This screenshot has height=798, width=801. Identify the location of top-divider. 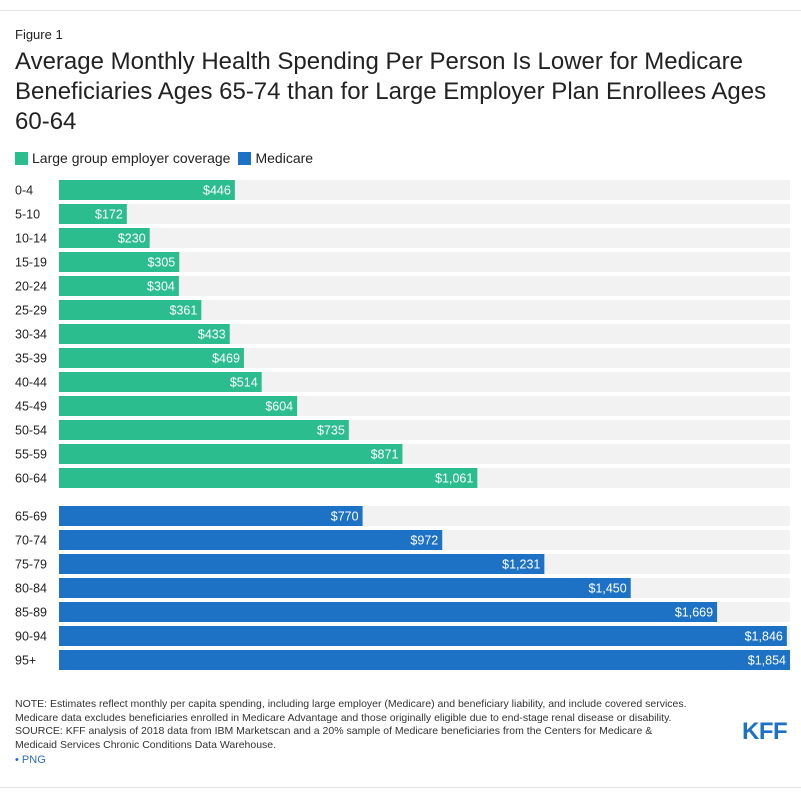
(400, 10).